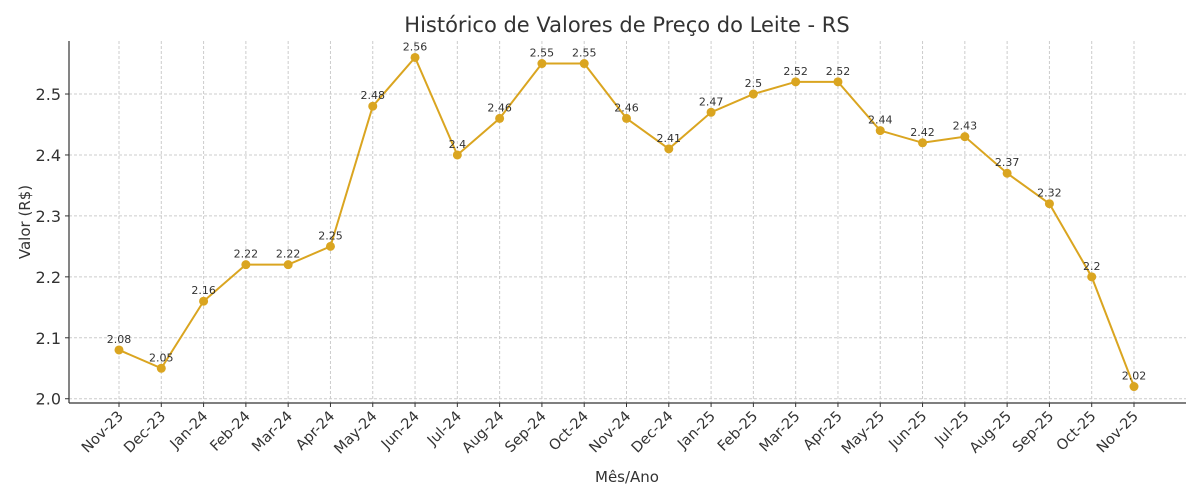 The height and width of the screenshot is (504, 1200). Describe the element at coordinates (908, 431) in the screenshot. I see `x-tick-label: Jun-25` at that location.